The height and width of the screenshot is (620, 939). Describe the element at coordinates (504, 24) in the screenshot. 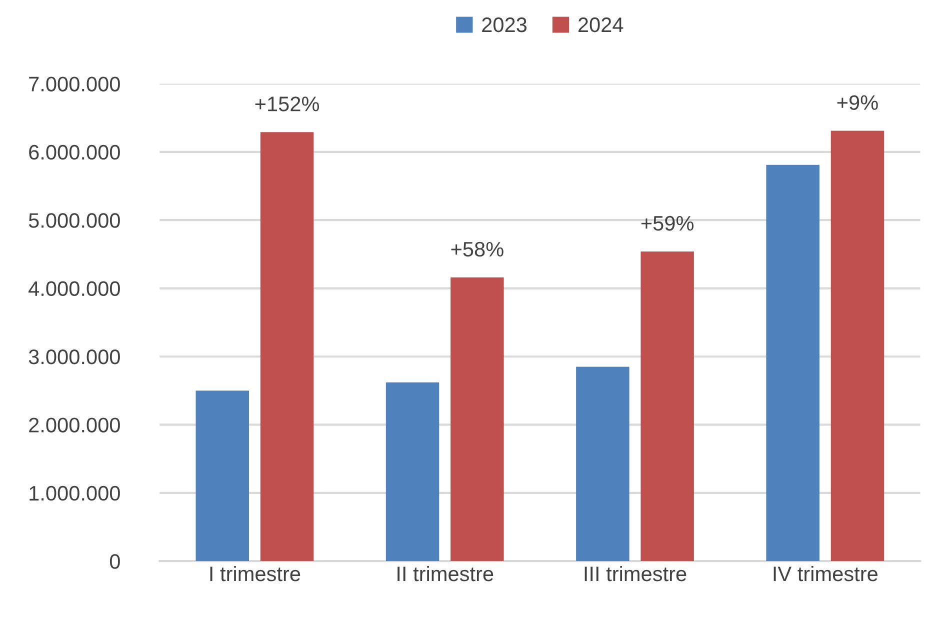

I see `legend-label: 2023` at that location.